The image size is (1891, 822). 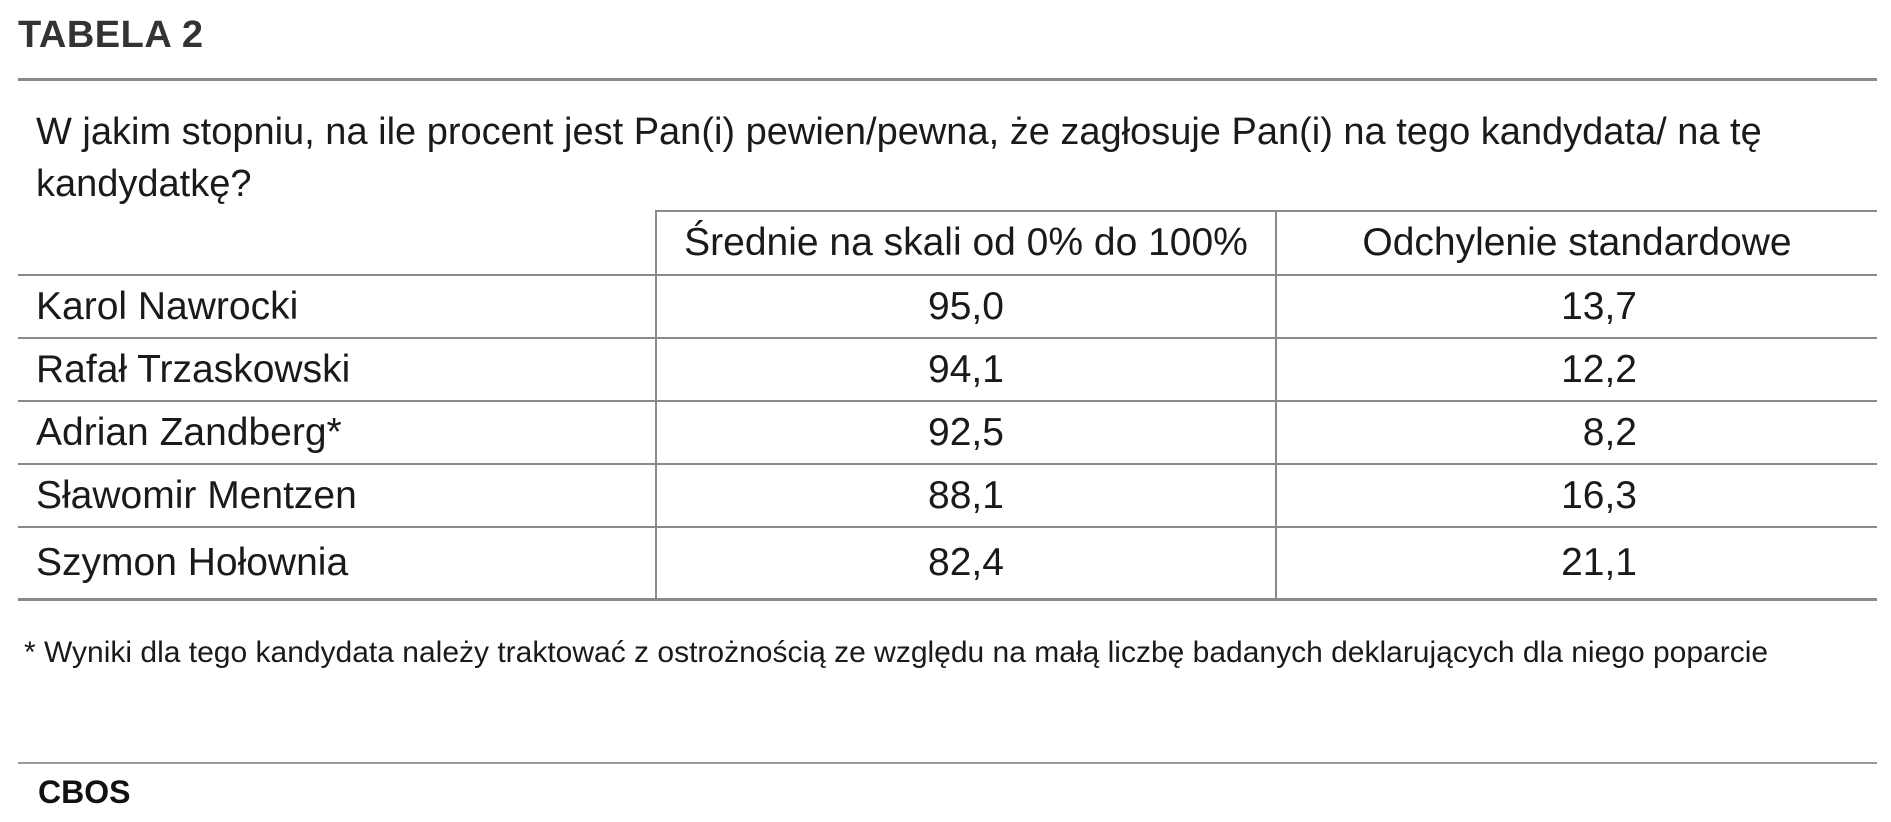 What do you see at coordinates (337, 243) in the screenshot?
I see `header-cell-name` at bounding box center [337, 243].